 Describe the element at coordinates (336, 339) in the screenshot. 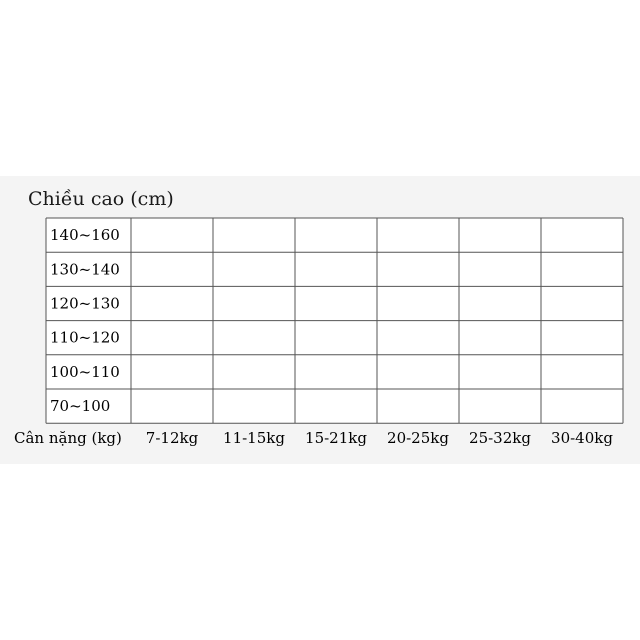

I see `size-label-l: L` at that location.